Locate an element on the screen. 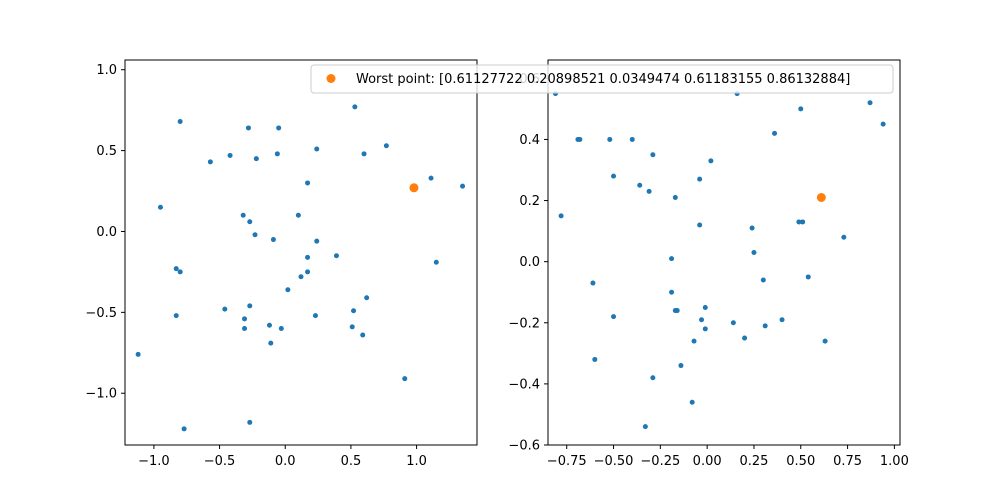  legend-marker is located at coordinates (331, 78).